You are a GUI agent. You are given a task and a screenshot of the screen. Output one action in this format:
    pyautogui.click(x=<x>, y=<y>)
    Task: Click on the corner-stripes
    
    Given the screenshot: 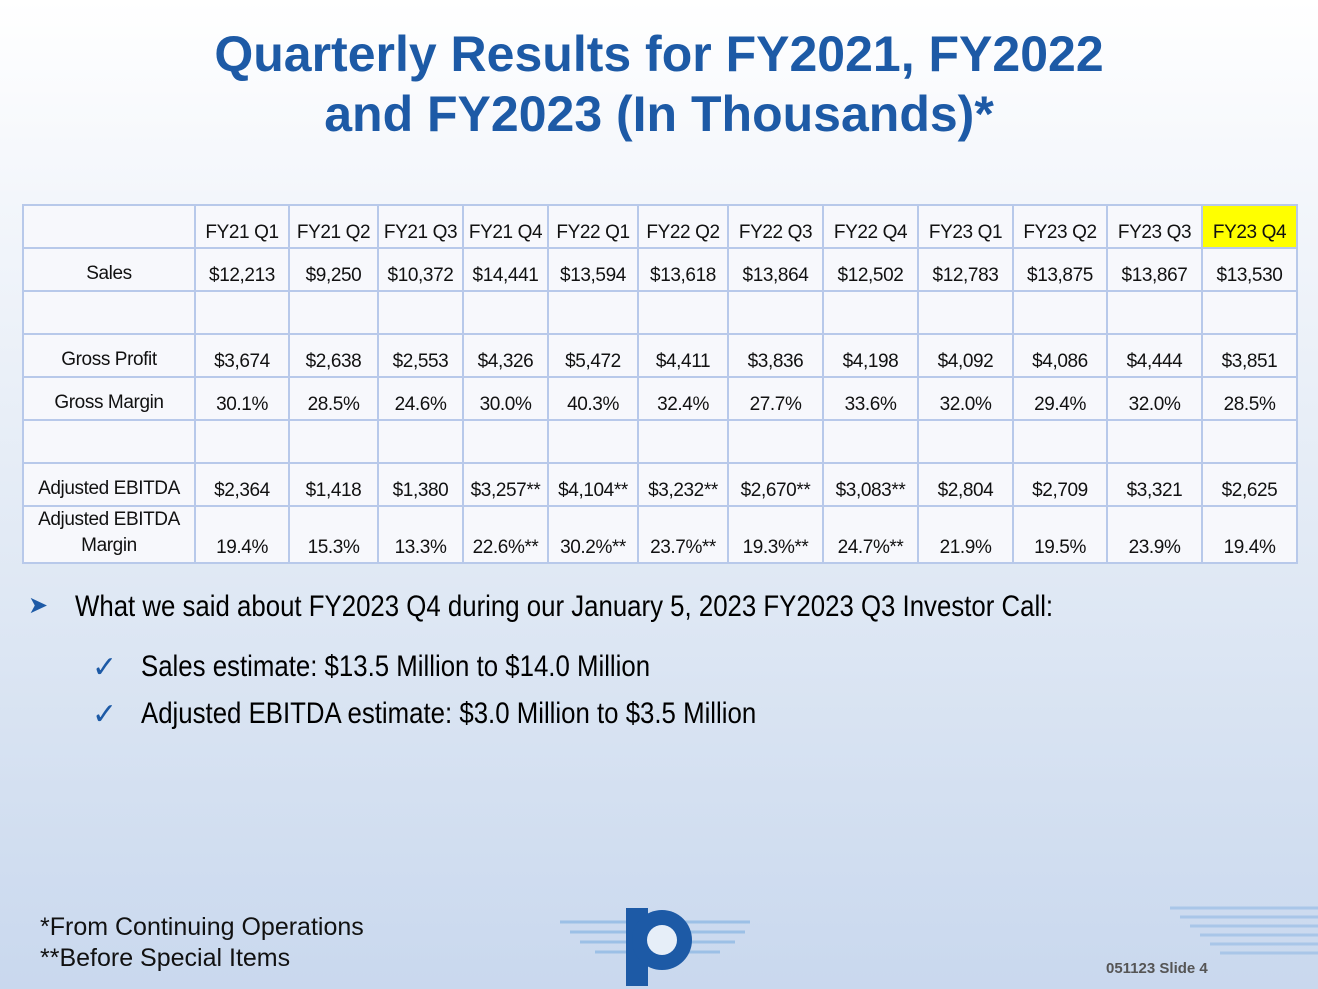 What is the action you would take?
    pyautogui.click(x=1244, y=930)
    